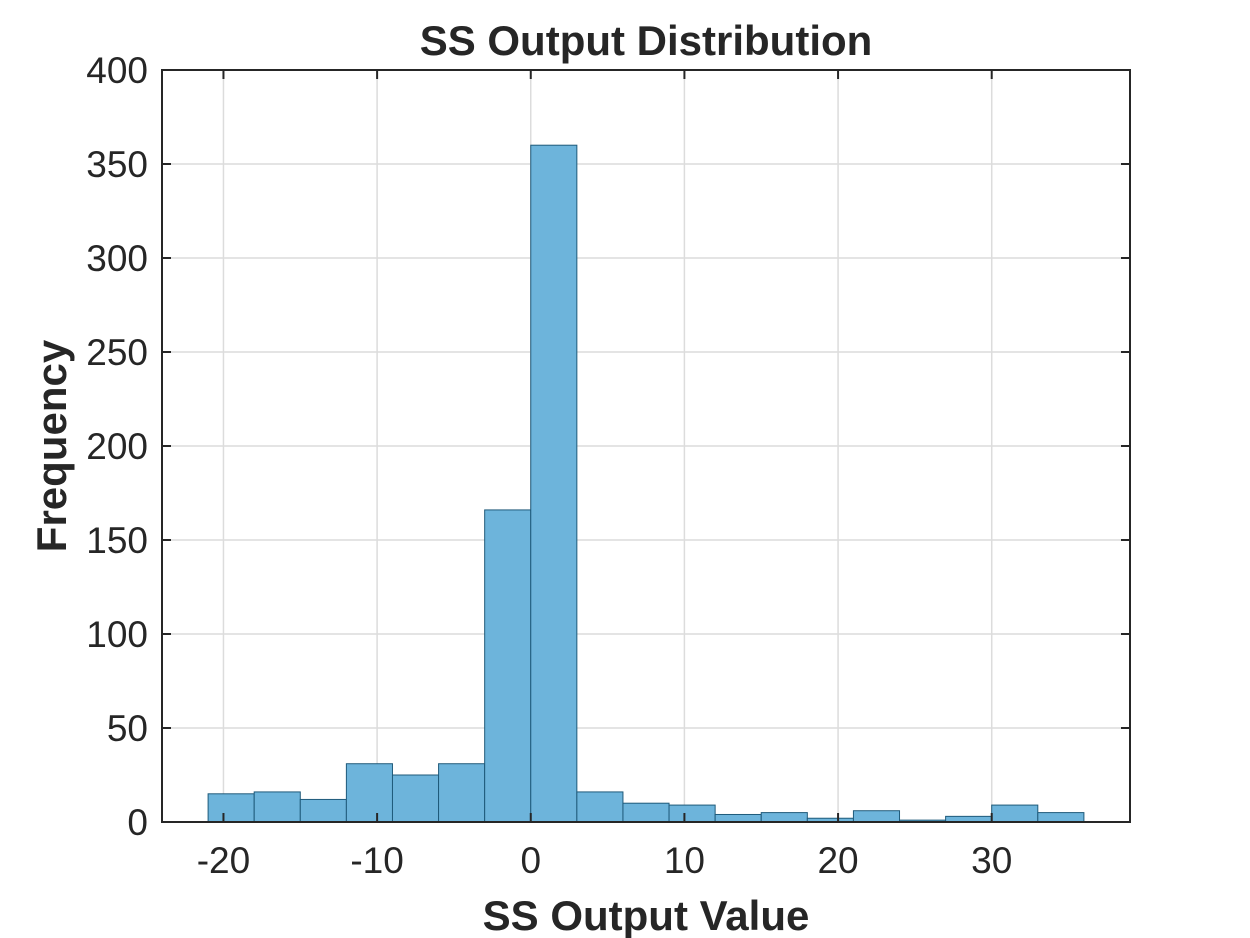 This screenshot has height=938, width=1250. Describe the element at coordinates (117, 634) in the screenshot. I see `y-tick-label: 100` at that location.